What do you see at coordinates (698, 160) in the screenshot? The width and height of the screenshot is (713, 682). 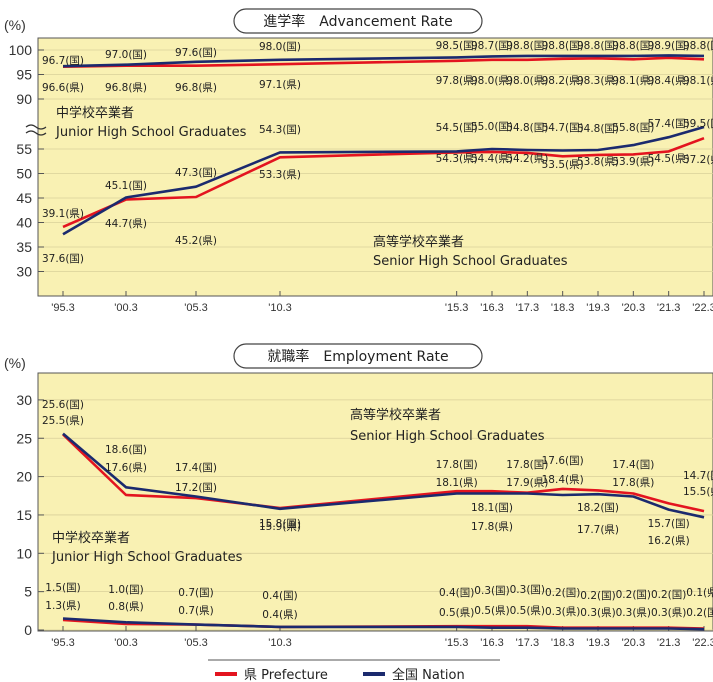 I see `data-label: 57.2(県)` at bounding box center [698, 160].